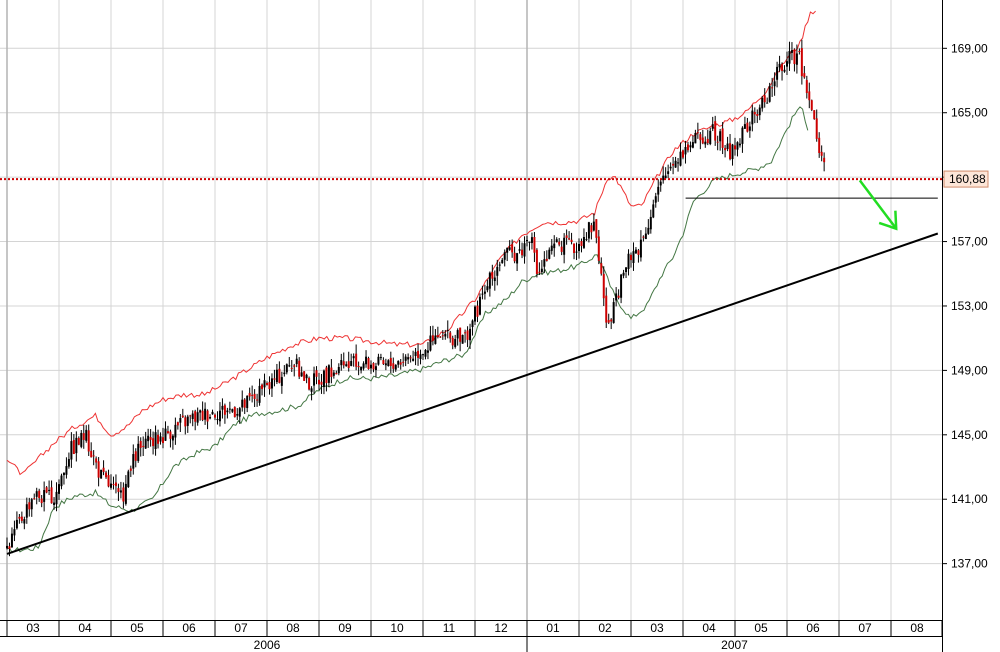 Image resolution: width=1000 pixels, height=652 pixels. I want to click on y-tick-label: 137,00, so click(969, 564).